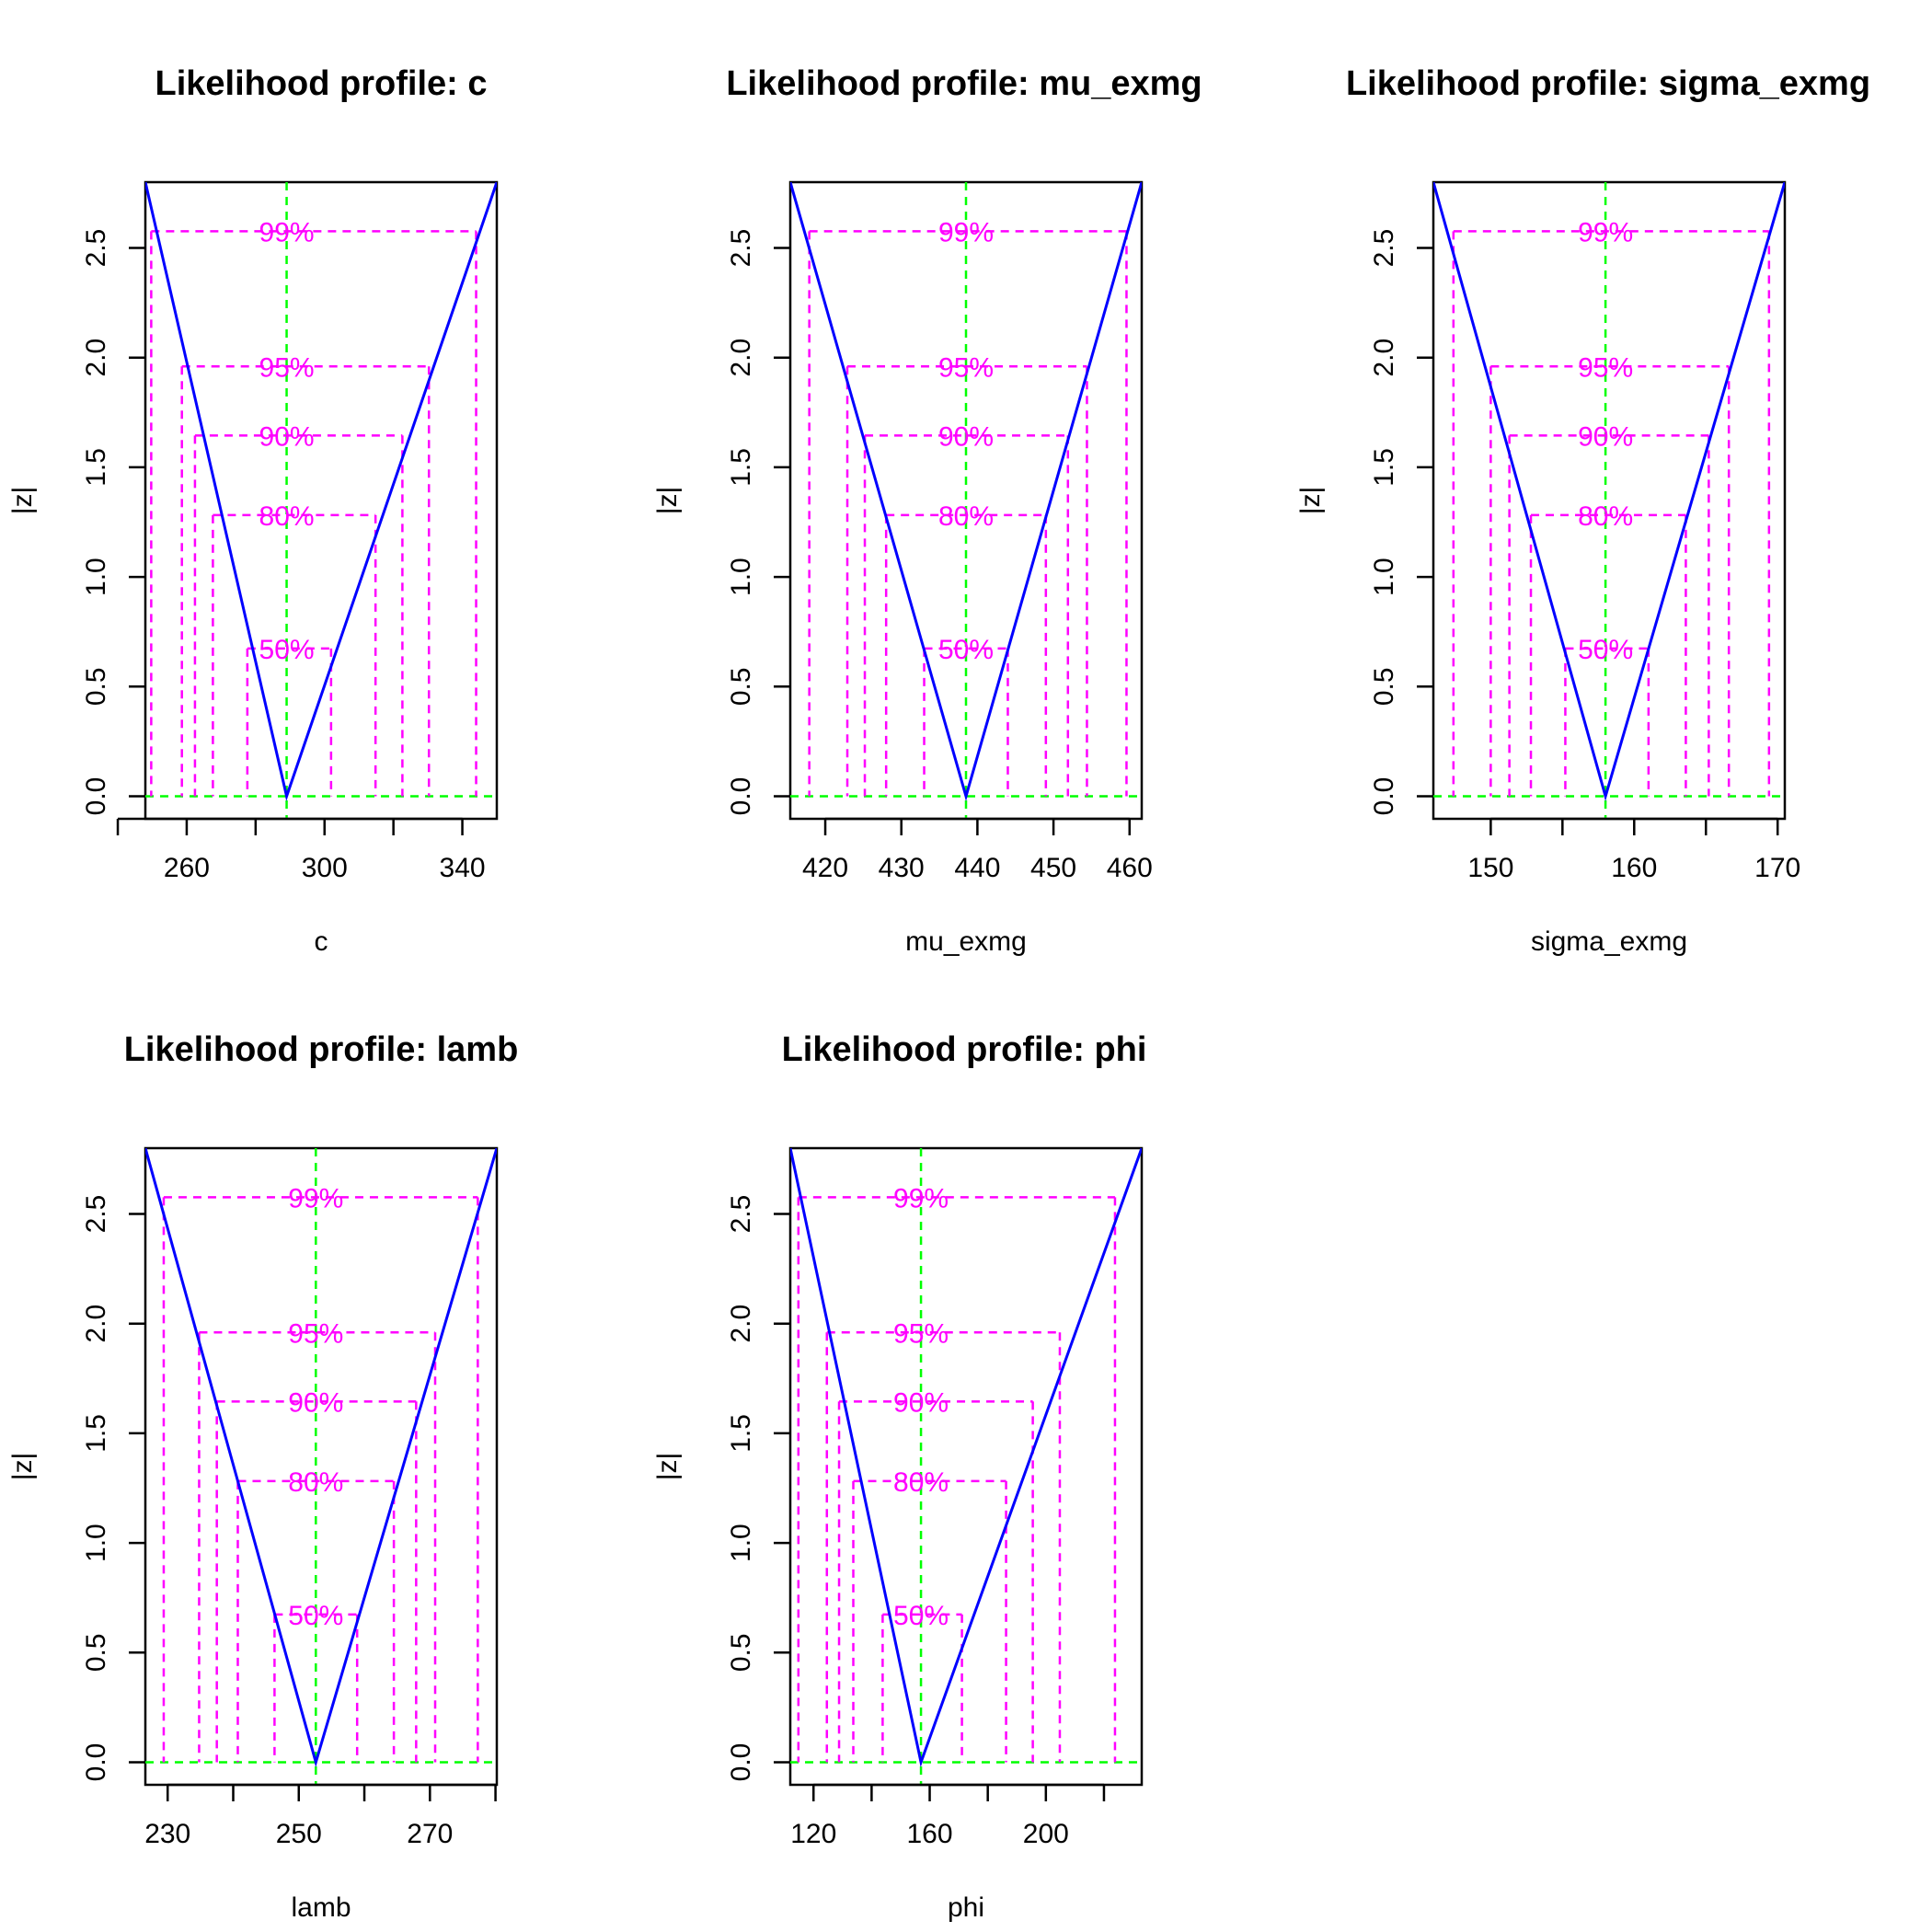 Image resolution: width=1932 pixels, height=1932 pixels. What do you see at coordinates (187, 868) in the screenshot?
I see `x-tick-label: 260` at bounding box center [187, 868].